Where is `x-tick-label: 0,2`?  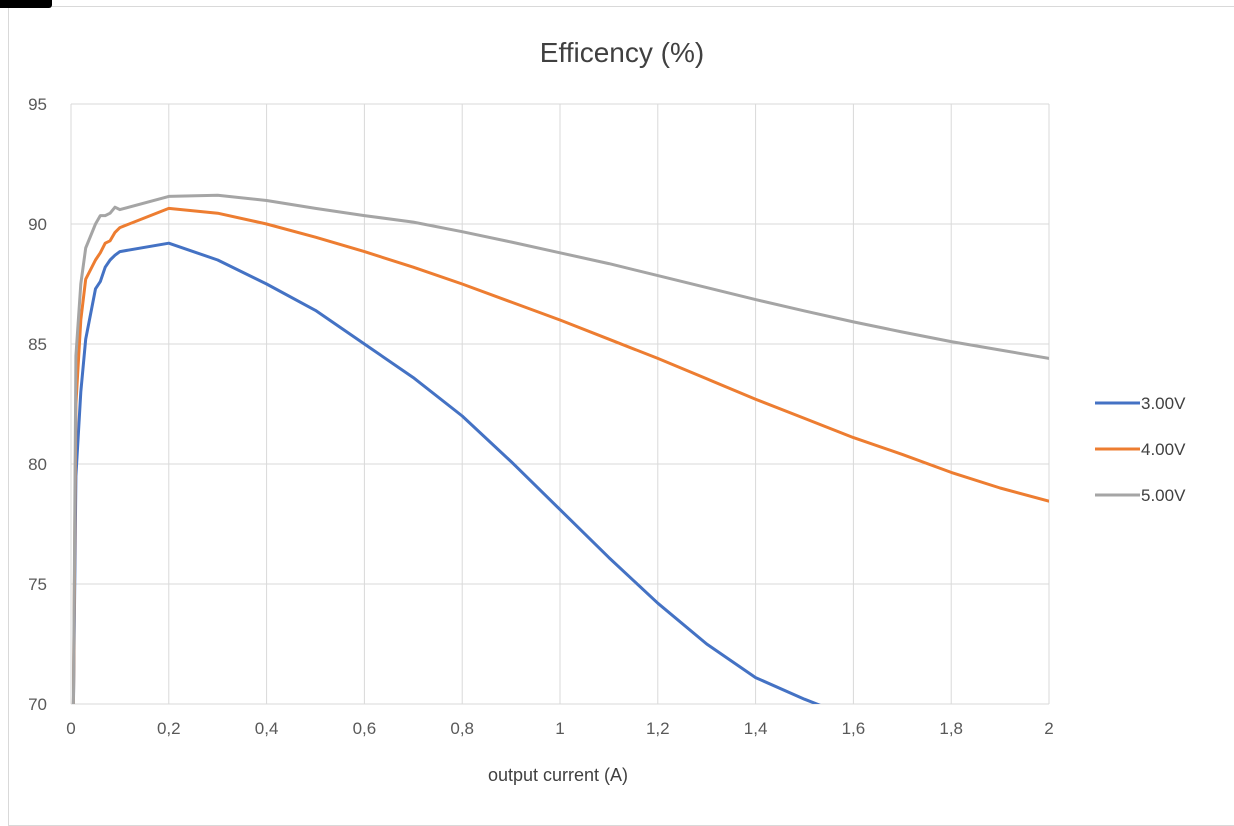
x-tick-label: 0,2 is located at coordinates (169, 728).